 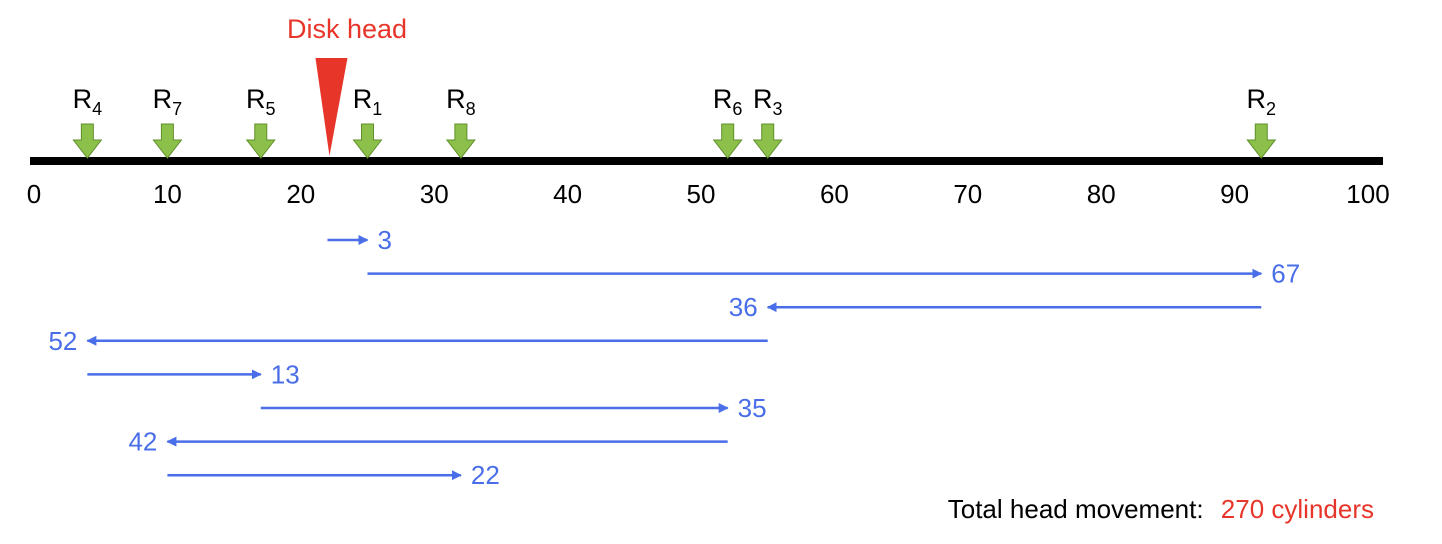 What do you see at coordinates (1101, 194) in the screenshot?
I see `tick-label: 80` at bounding box center [1101, 194].